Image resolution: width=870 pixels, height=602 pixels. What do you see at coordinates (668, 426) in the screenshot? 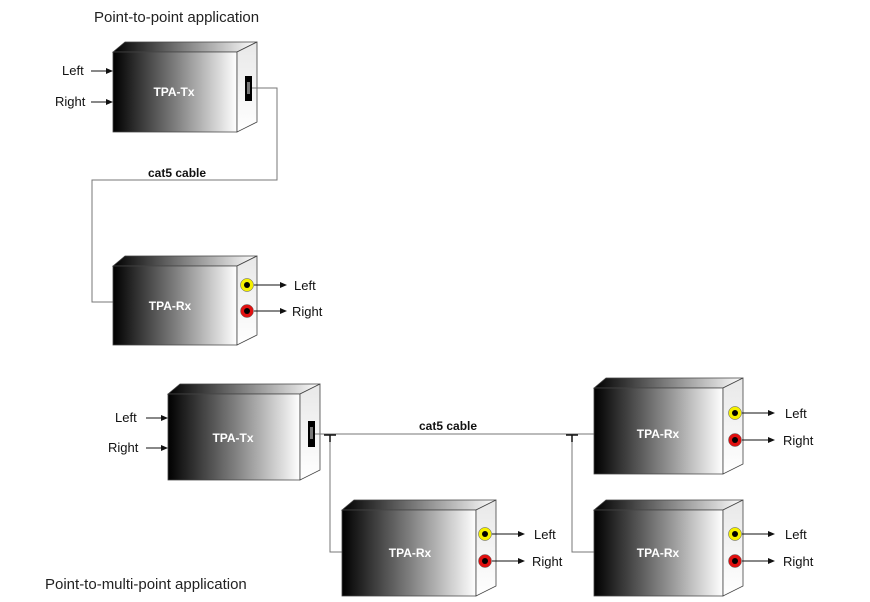
I see `p2mp-rx-device-2: TPA-Rx` at bounding box center [668, 426].